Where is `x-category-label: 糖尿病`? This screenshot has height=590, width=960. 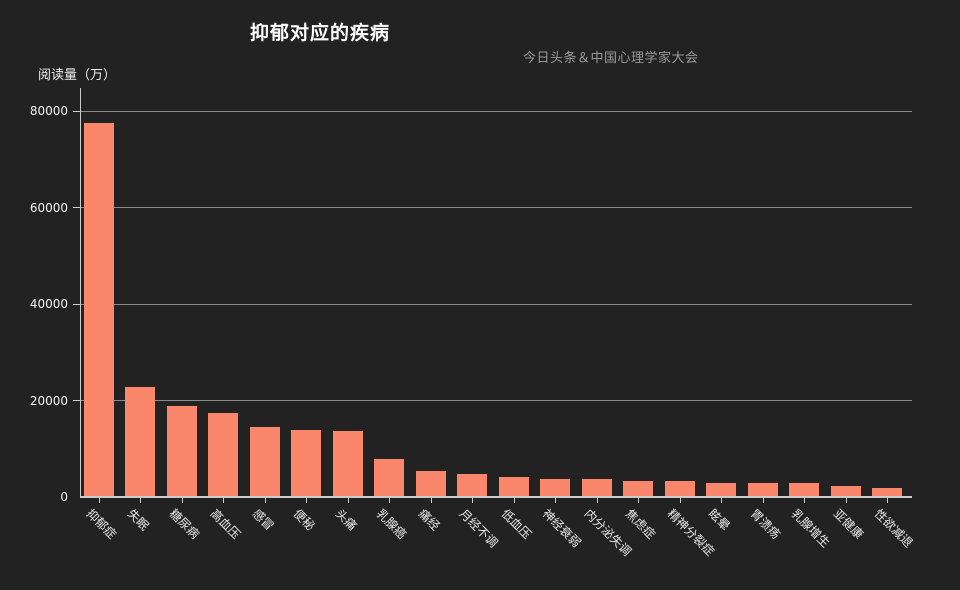
x-category-label: 糖尿病 is located at coordinates (184, 524).